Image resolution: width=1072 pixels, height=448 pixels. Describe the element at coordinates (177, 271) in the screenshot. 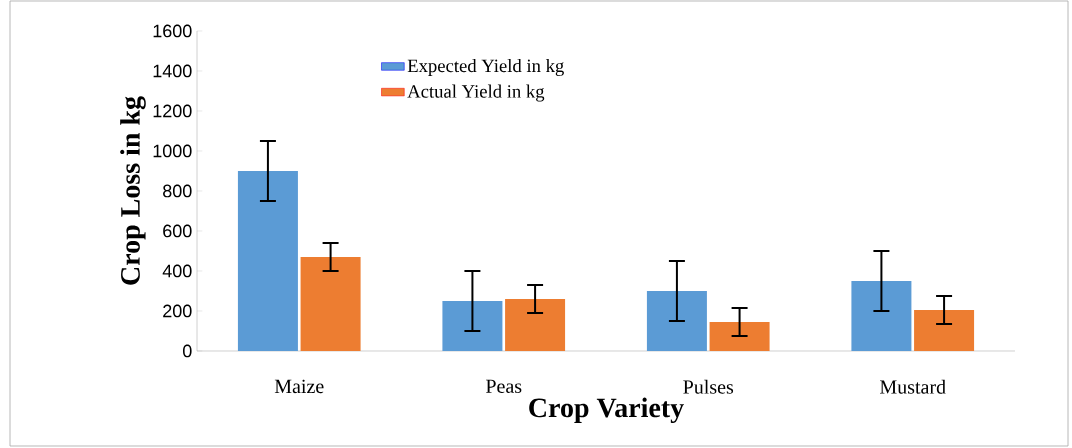

I see `y-tick-label: 400` at that location.